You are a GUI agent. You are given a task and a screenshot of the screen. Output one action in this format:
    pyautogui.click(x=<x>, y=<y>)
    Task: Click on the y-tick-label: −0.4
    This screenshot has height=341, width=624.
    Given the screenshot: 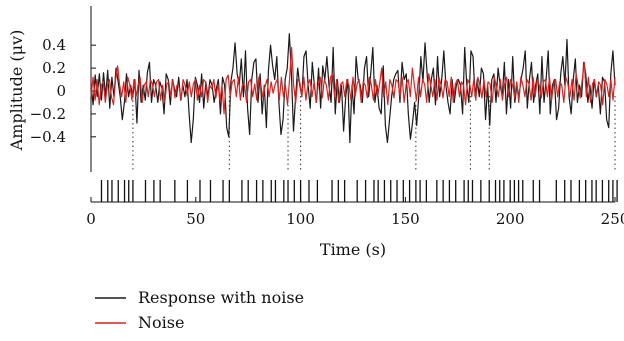 What is the action you would take?
    pyautogui.click(x=48, y=137)
    